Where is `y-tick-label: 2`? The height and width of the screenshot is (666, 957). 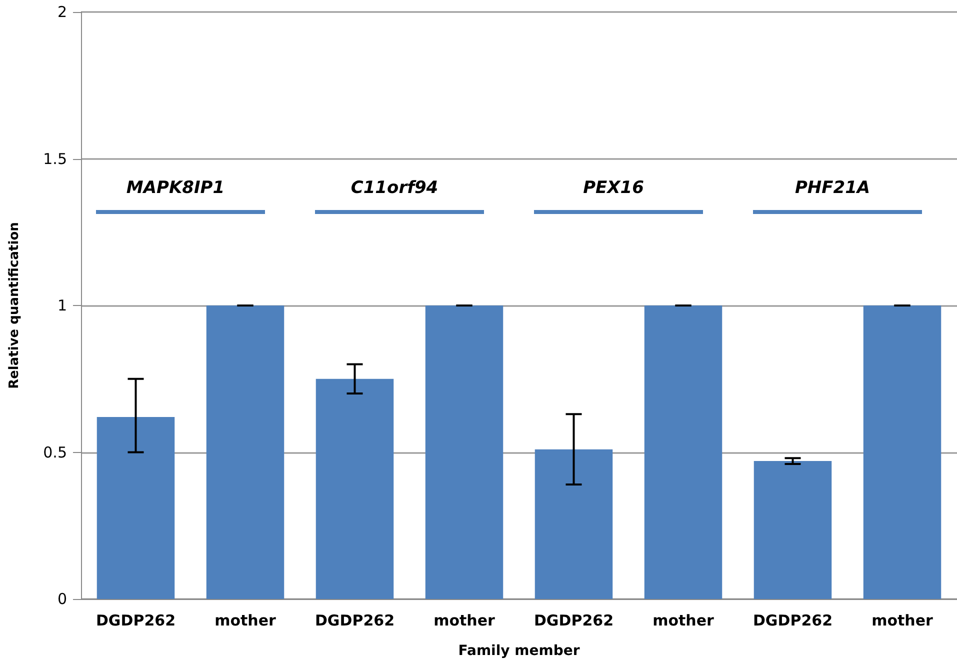
y-tick-label: 2 is located at coordinates (62, 12).